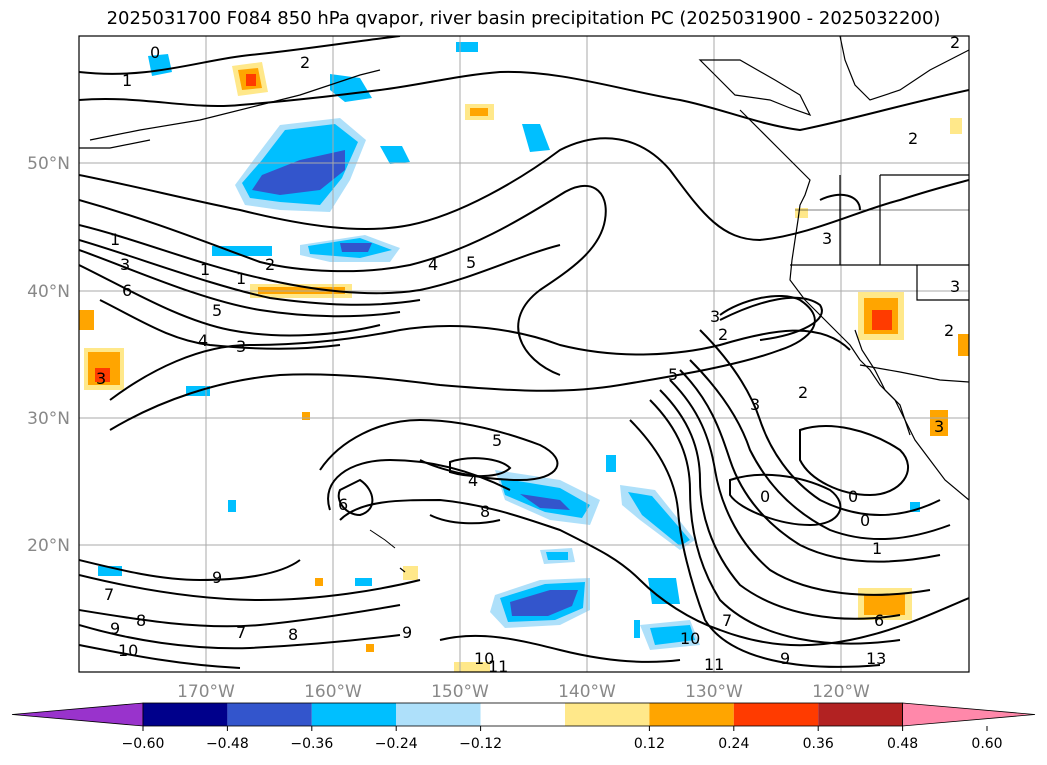 This screenshot has width=1047, height=765. What do you see at coordinates (333, 692) in the screenshot?
I see `lon-label: 160°W` at bounding box center [333, 692].